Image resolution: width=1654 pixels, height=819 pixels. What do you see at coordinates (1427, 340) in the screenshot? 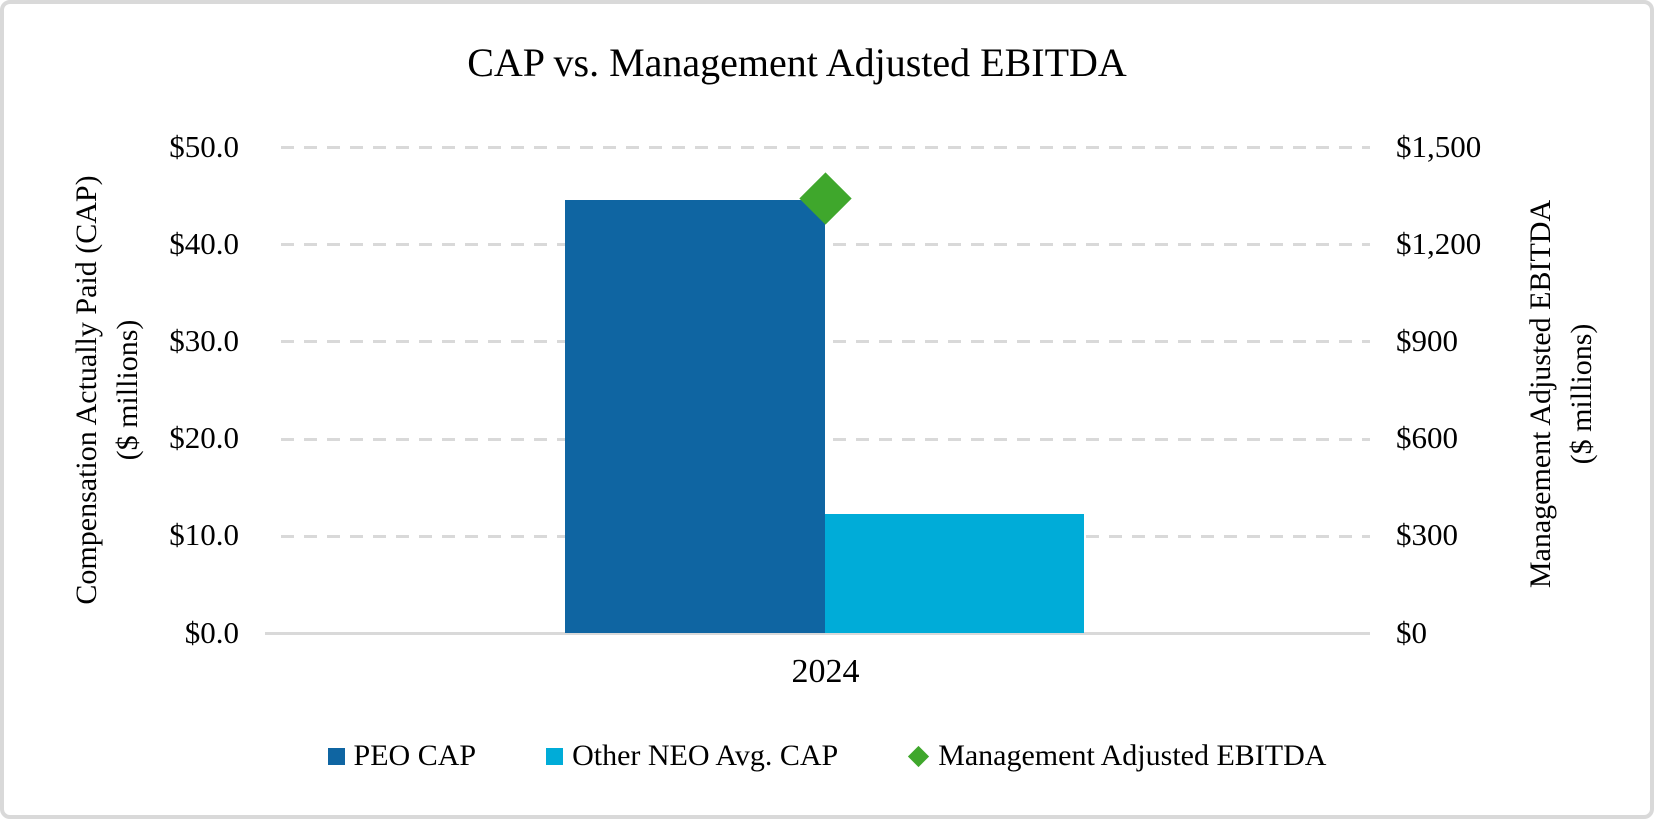
I see `right-axis-tick: $900` at bounding box center [1427, 340].